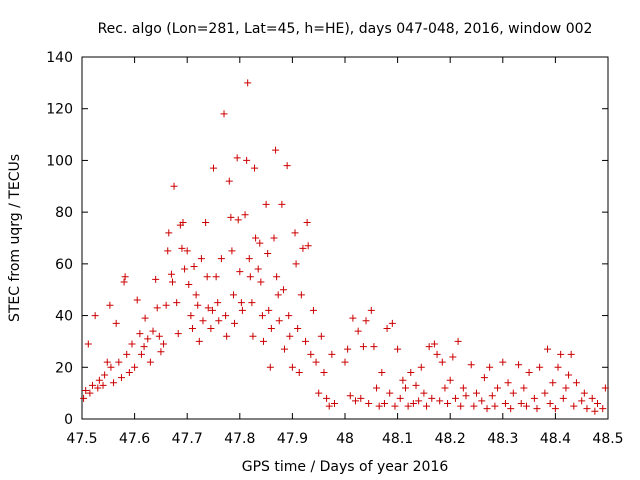  I want to click on y-tick-label: 100, so click(59, 161).